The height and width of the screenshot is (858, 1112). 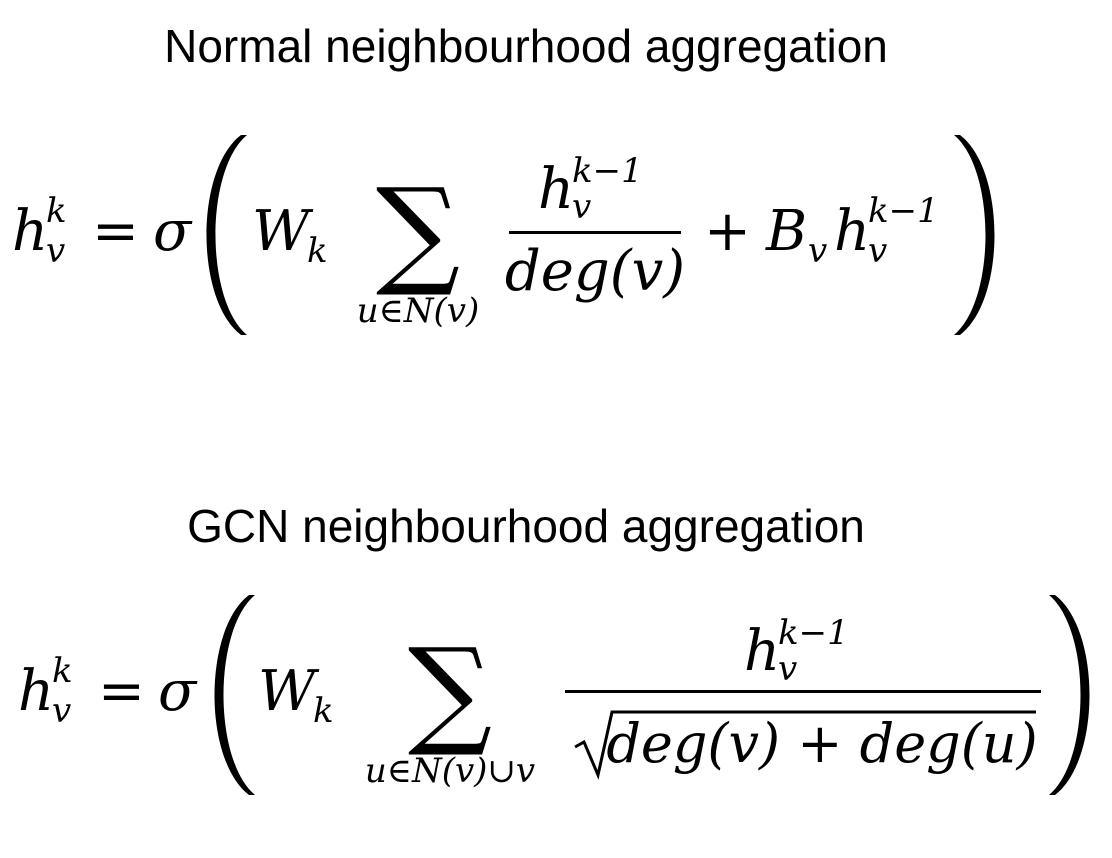 What do you see at coordinates (852, 231) in the screenshot?
I see `self-term-base: h` at bounding box center [852, 231].